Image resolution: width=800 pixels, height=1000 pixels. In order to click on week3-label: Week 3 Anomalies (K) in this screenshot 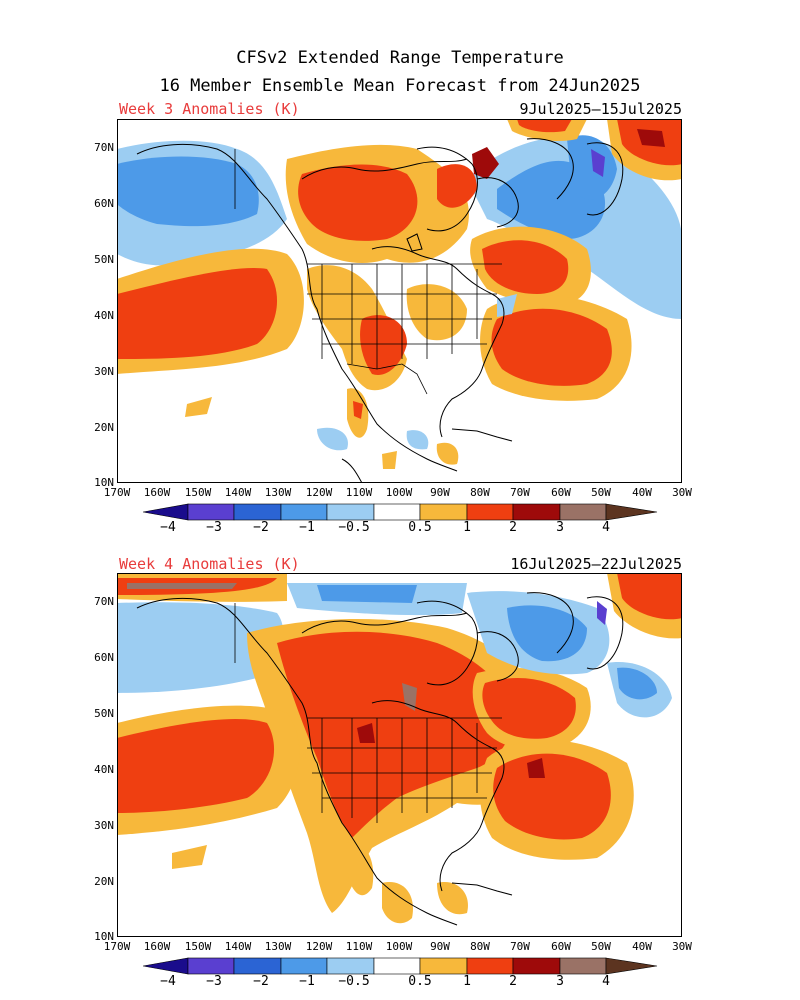, I will do `click(209, 109)`.